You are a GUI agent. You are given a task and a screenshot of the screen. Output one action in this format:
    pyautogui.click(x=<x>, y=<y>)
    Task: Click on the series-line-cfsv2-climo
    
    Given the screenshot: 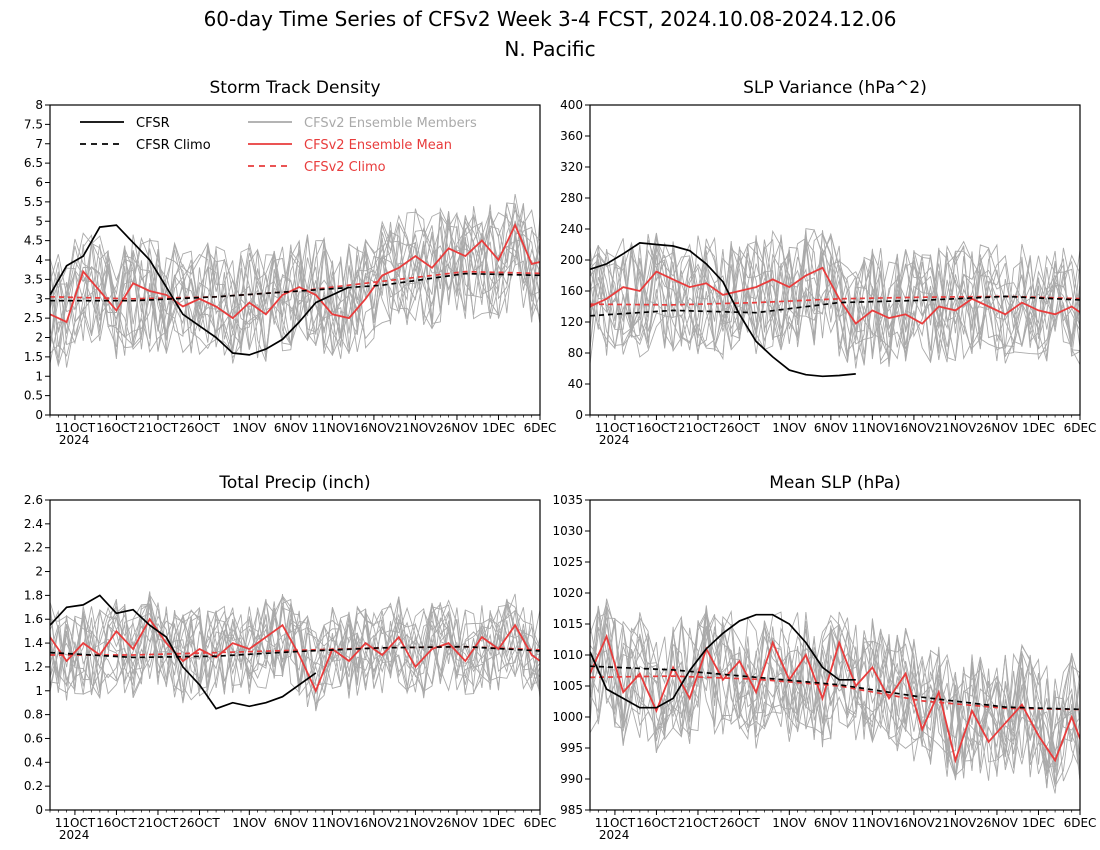 What is the action you would take?
    pyautogui.click(x=295, y=285)
    